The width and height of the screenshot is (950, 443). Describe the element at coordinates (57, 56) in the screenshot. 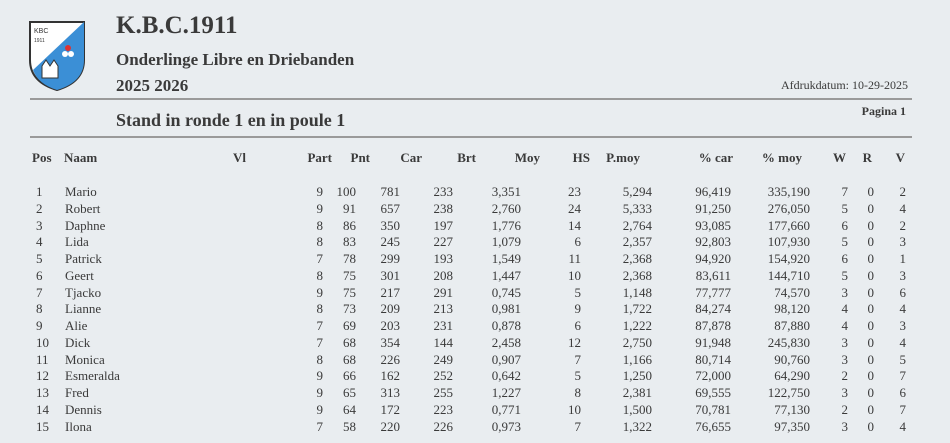

I see `club-logo: KBC 1911` at that location.